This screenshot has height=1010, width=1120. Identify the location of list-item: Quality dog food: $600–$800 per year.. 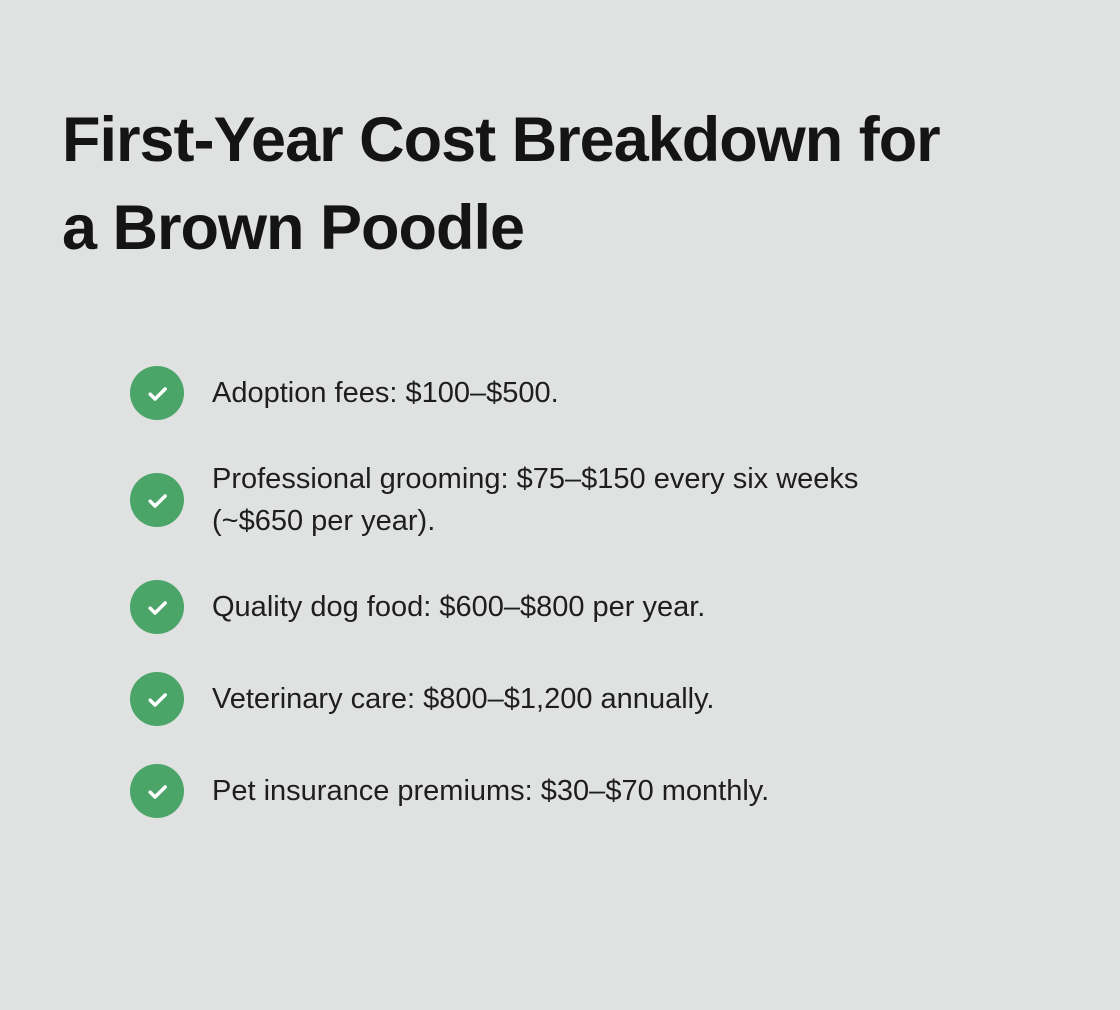
(594, 607).